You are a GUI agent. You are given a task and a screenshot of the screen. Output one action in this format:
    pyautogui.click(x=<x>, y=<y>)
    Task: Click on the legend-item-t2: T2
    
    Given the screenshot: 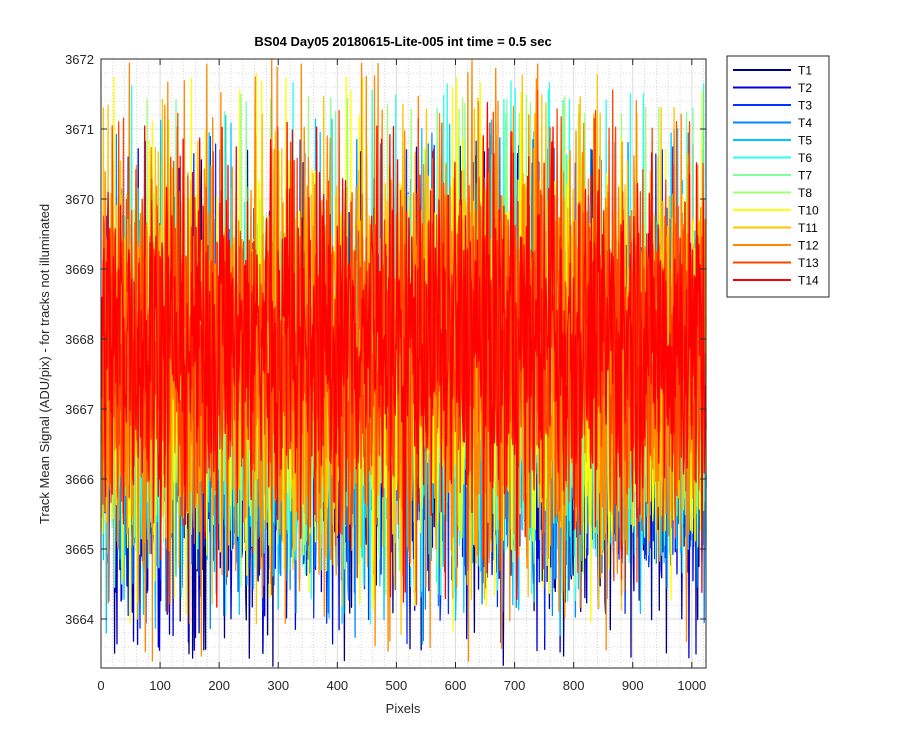 What is the action you would take?
    pyautogui.click(x=772, y=88)
    